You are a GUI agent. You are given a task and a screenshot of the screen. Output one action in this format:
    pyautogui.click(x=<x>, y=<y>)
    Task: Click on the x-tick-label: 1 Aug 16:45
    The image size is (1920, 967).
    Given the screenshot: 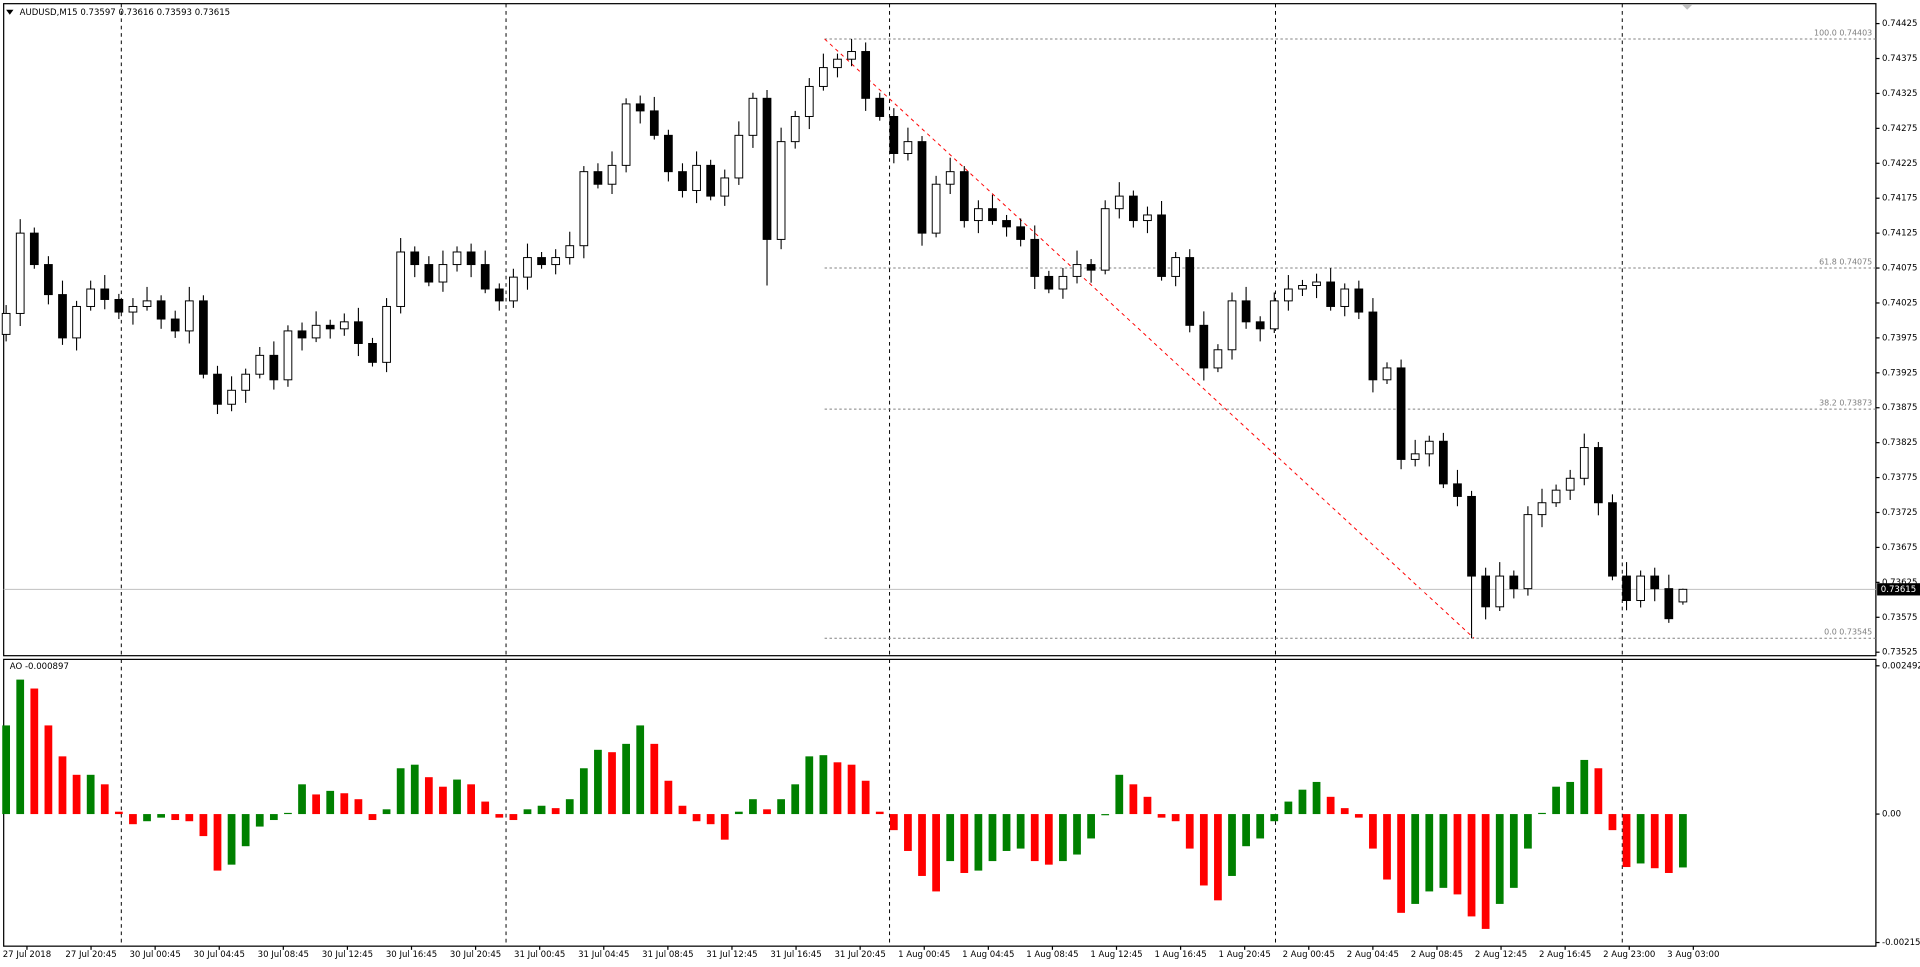 What is the action you would take?
    pyautogui.click(x=1180, y=955)
    